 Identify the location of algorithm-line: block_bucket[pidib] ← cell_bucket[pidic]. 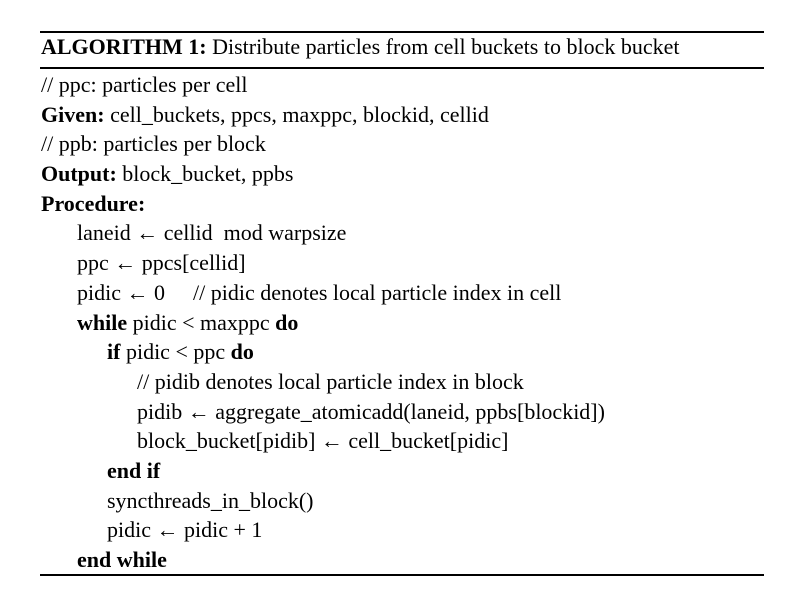
(402, 441).